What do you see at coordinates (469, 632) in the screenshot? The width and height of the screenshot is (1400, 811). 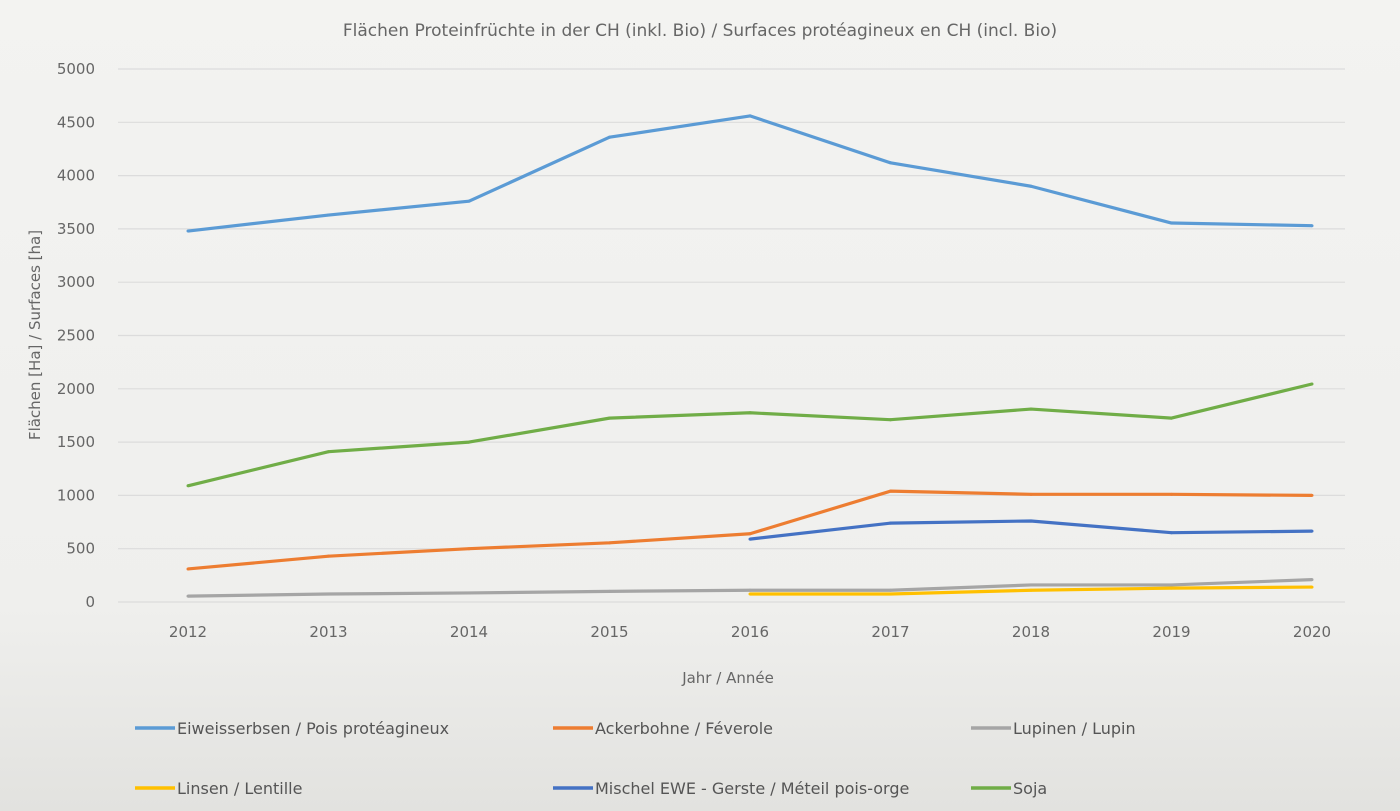 I see `x-tick-label: 2014` at bounding box center [469, 632].